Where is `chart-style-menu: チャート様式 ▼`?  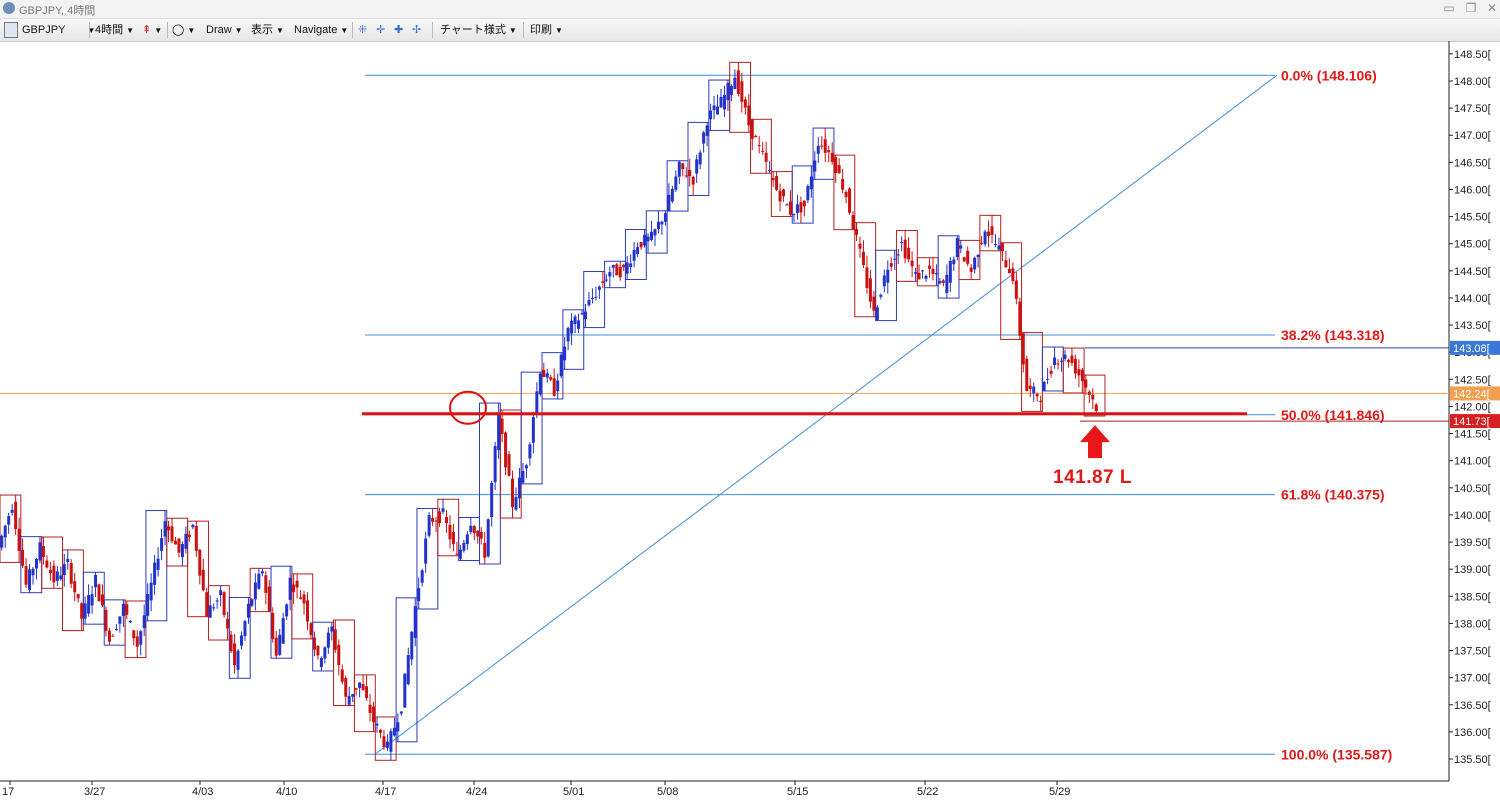 chart-style-menu: チャート様式 ▼ is located at coordinates (478, 30).